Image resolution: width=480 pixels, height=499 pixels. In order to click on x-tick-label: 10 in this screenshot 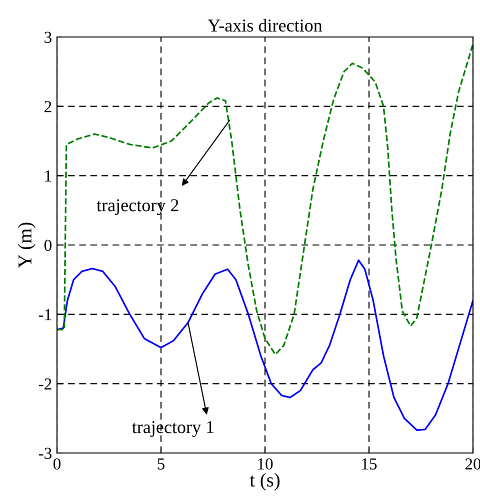, I will do `click(265, 464)`.